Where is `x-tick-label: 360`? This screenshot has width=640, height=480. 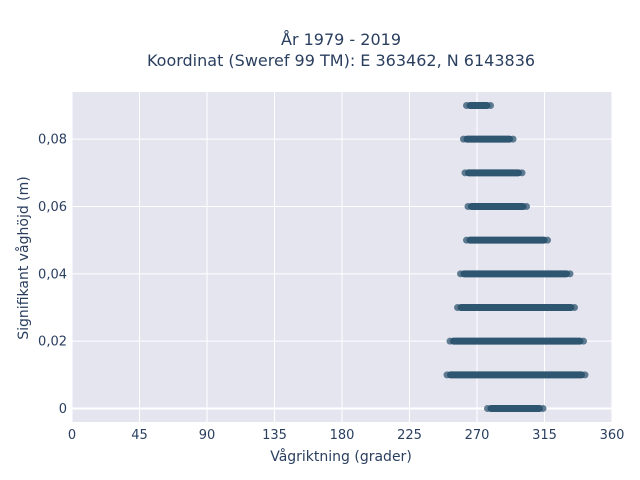
x-tick-label: 360 is located at coordinates (612, 435).